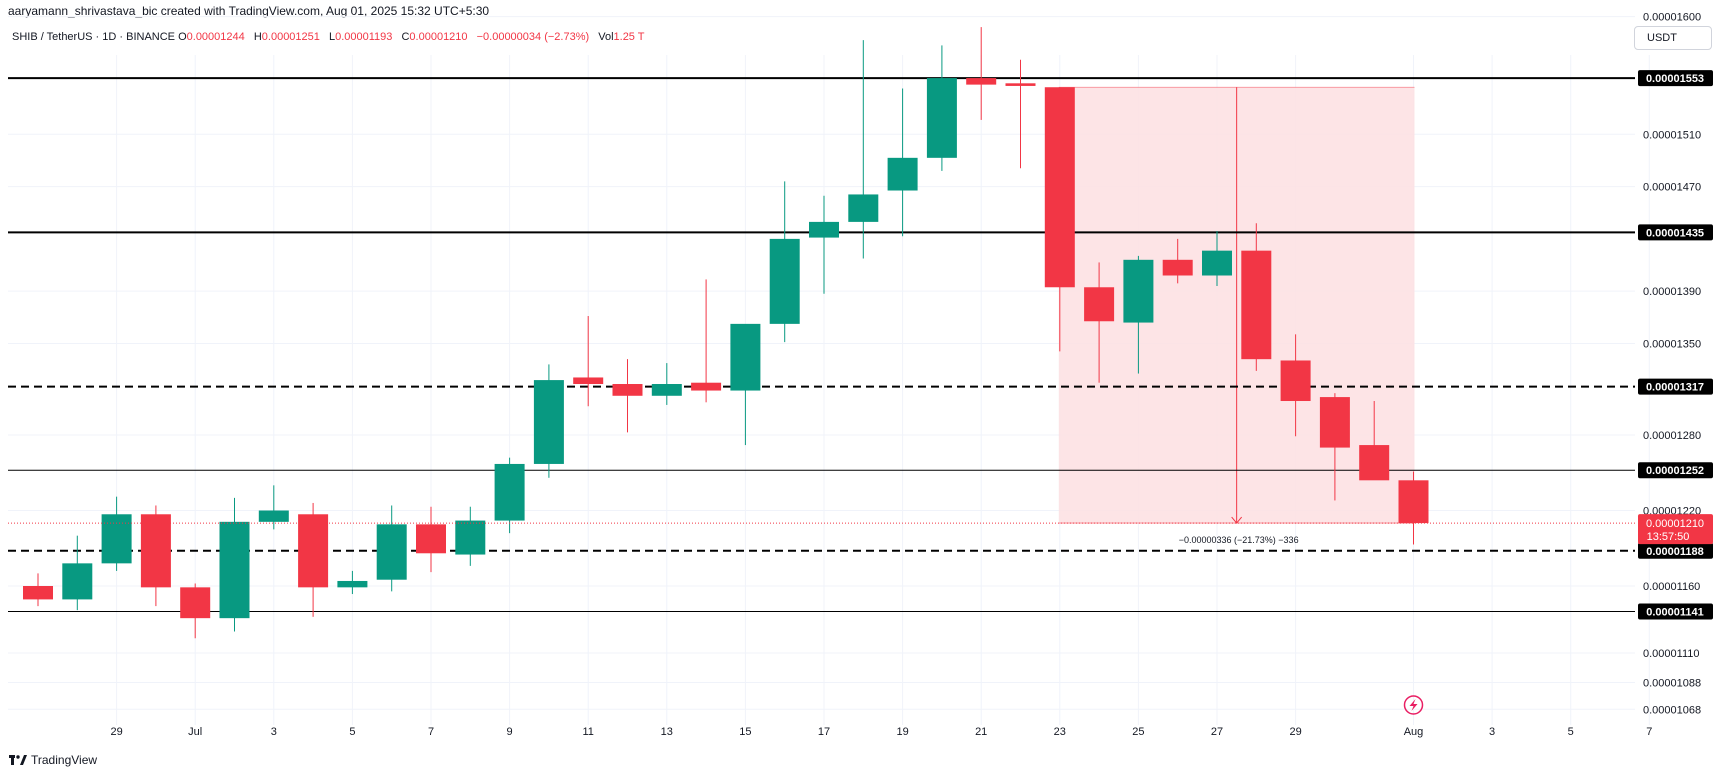  What do you see at coordinates (94, 37) in the screenshot?
I see `symbol-label: SHIB / TetherUS · 1D · BINANCE` at bounding box center [94, 37].